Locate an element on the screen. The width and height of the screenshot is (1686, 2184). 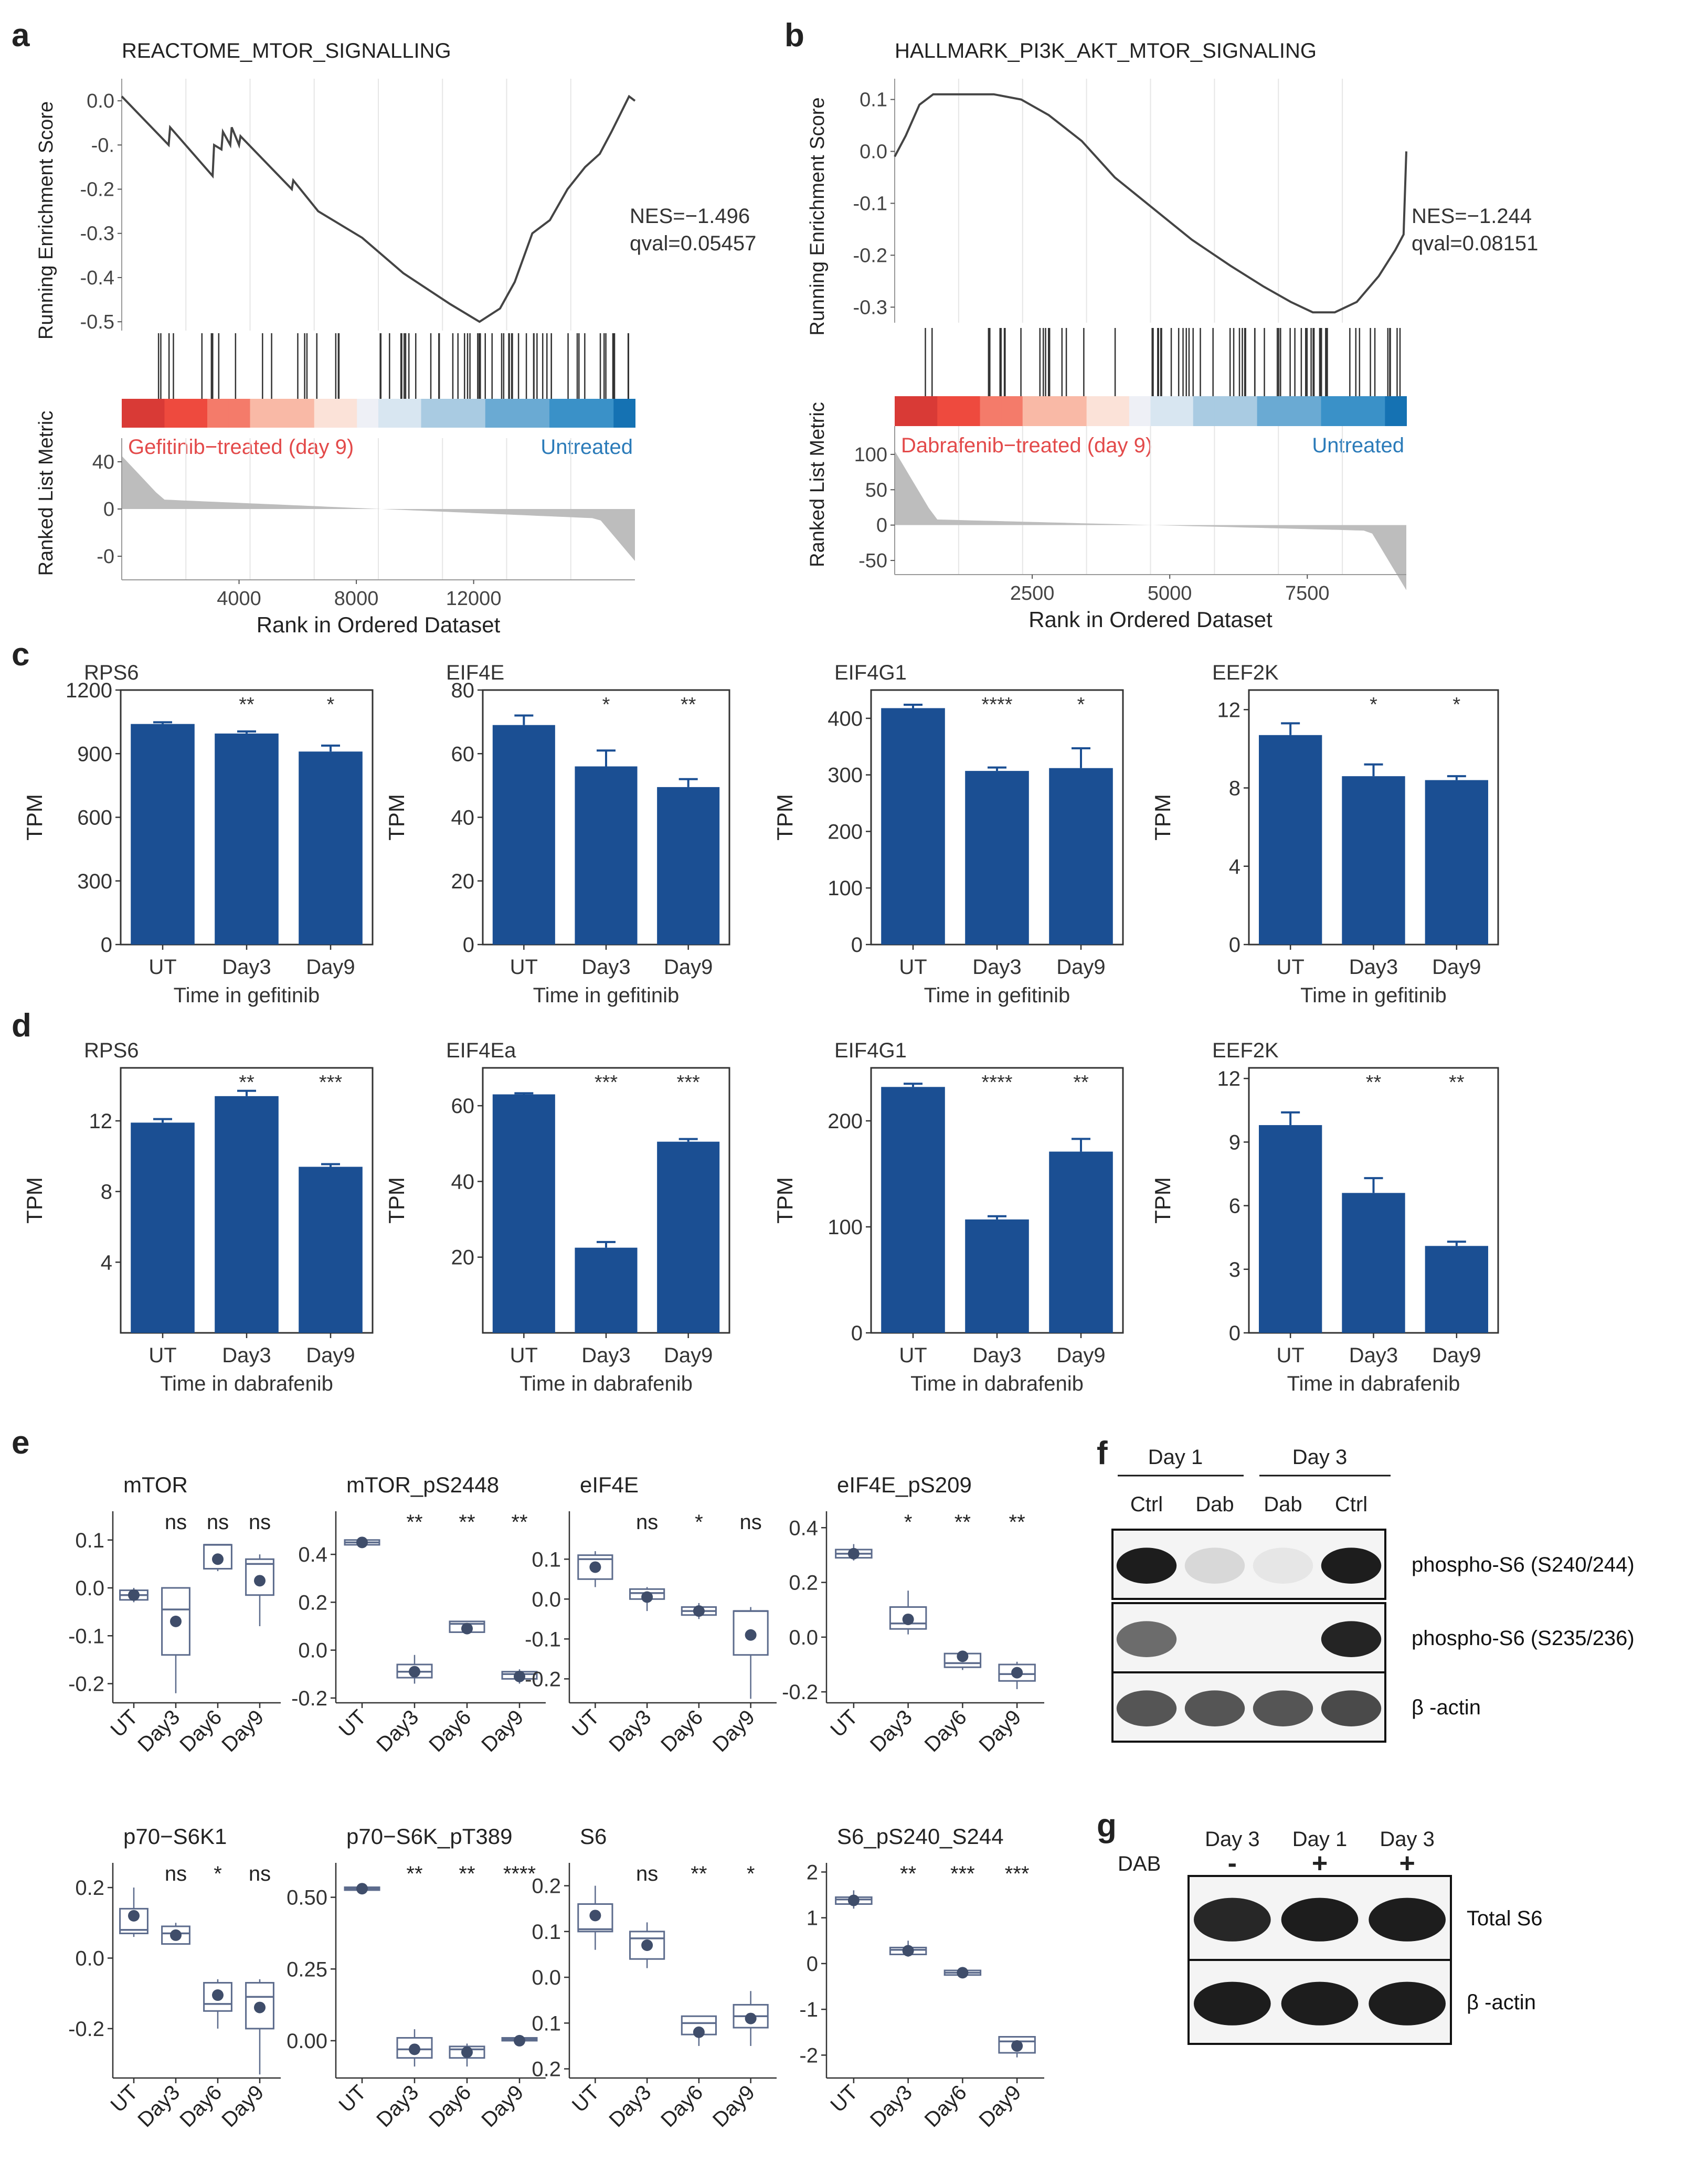
y-tick-label: 40 is located at coordinates (463, 818).